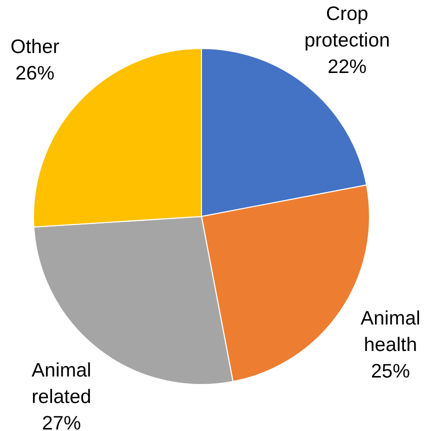 This screenshot has height=431, width=424. I want to click on slice-label: Other, so click(35, 47).